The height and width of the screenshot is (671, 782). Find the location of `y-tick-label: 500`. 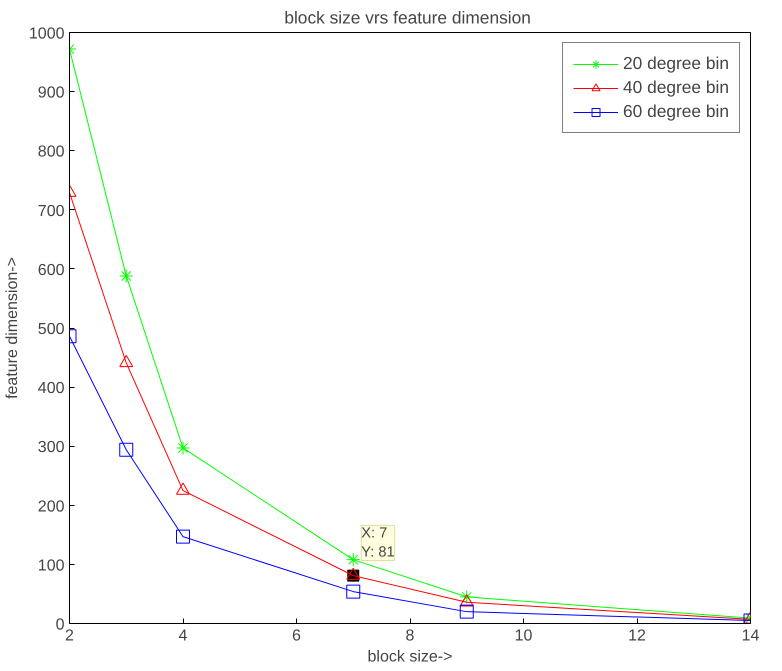

y-tick-label: 500 is located at coordinates (51, 329).